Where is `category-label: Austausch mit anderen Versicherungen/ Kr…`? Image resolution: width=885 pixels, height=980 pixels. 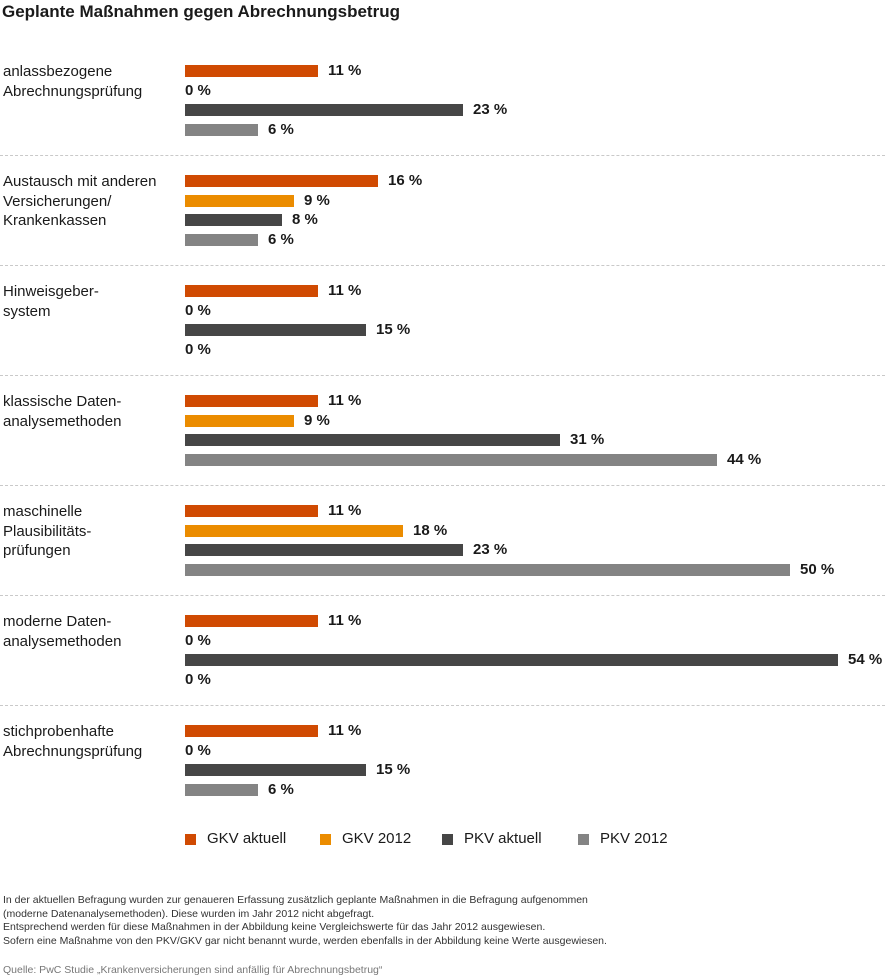 category-label: Austausch mit anderen Versicherungen/ Kr… is located at coordinates (80, 201).